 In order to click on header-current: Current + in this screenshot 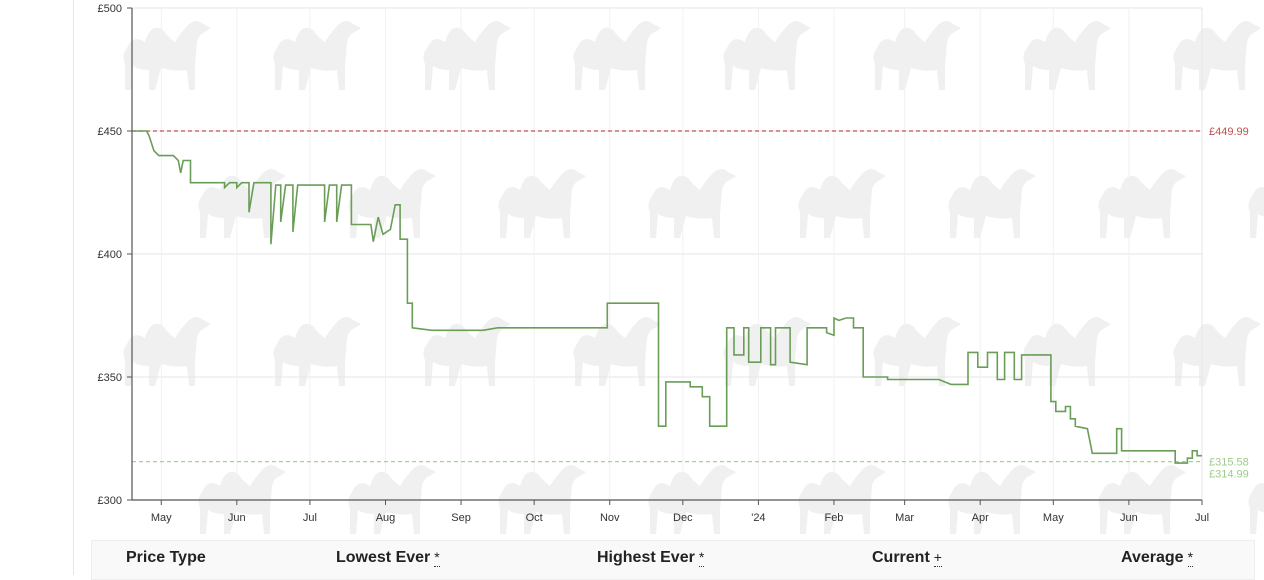, I will do `click(907, 558)`.